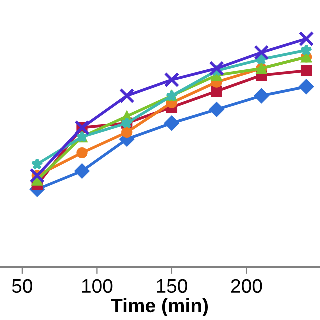 The height and width of the screenshot is (320, 320). I want to click on x-tick-label: 150, so click(172, 286).